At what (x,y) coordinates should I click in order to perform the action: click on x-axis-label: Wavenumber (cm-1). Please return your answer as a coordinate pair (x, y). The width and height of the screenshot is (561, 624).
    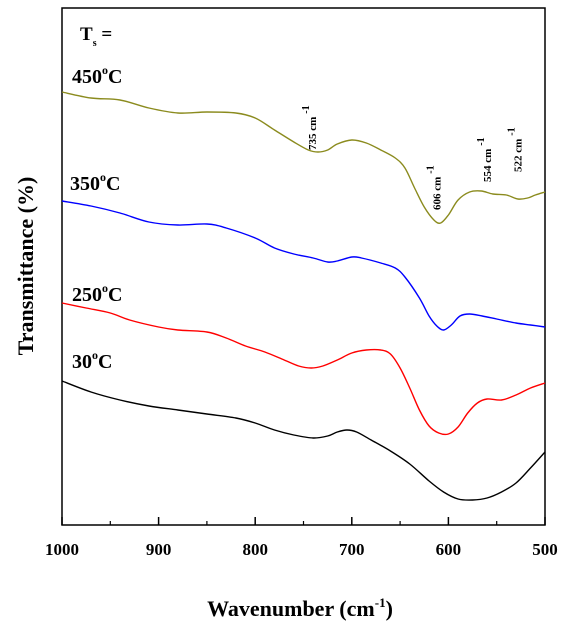
    Looking at the image, I should click on (300, 608).